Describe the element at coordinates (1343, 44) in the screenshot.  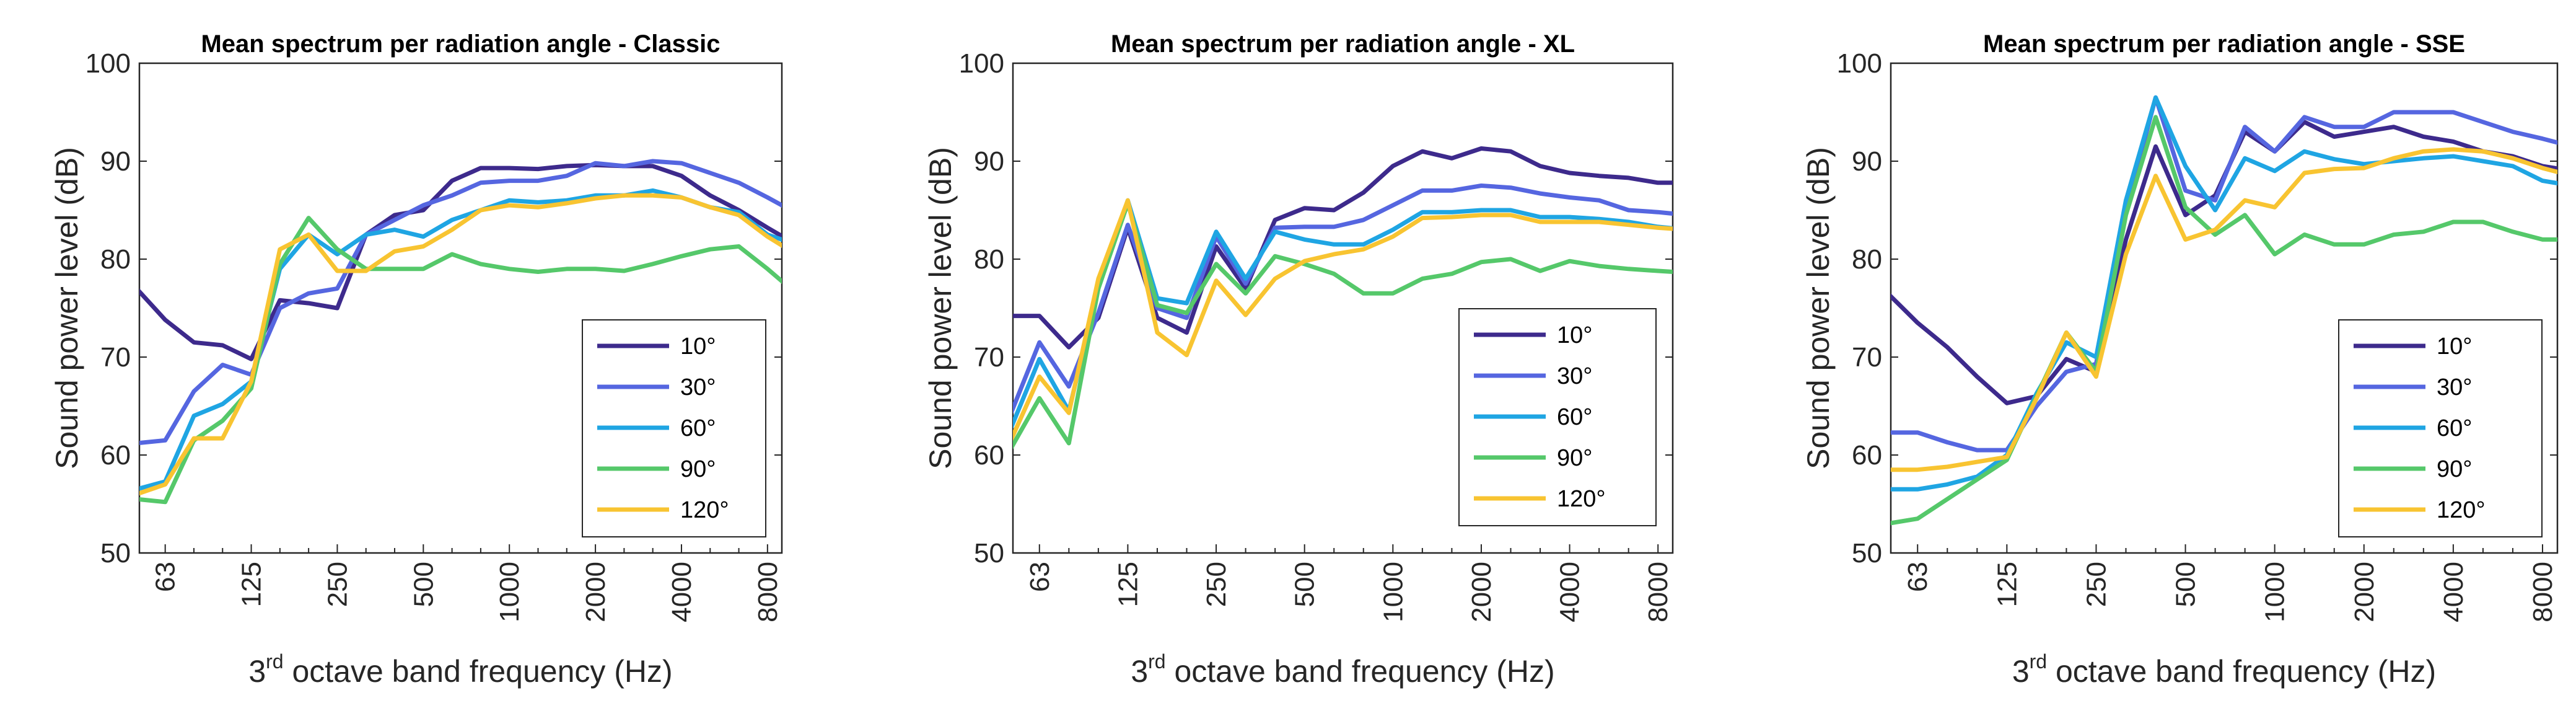
I see `chart-title: Mean spectrum per radiation angle - XL` at that location.